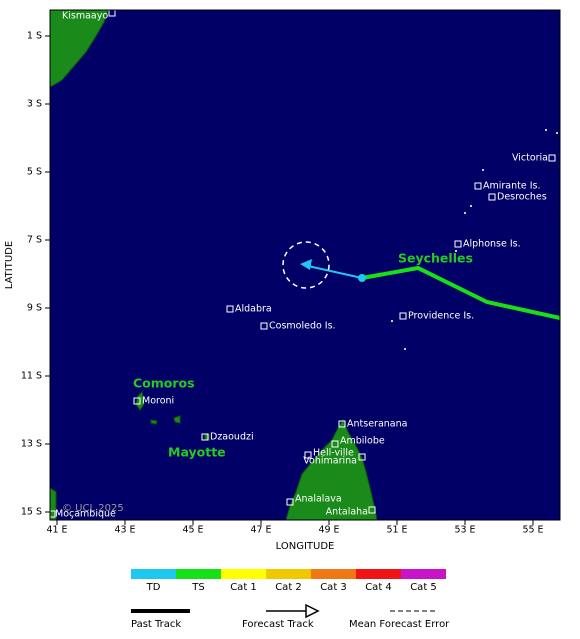 Image resolution: width=580 pixels, height=639 pixels. I want to click on place-label: Moroni, so click(158, 401).